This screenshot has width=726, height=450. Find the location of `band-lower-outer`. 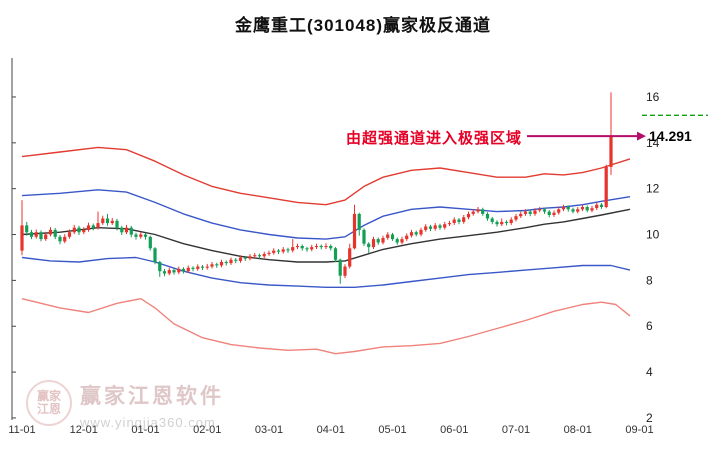

band-lower-outer is located at coordinates (326, 326).